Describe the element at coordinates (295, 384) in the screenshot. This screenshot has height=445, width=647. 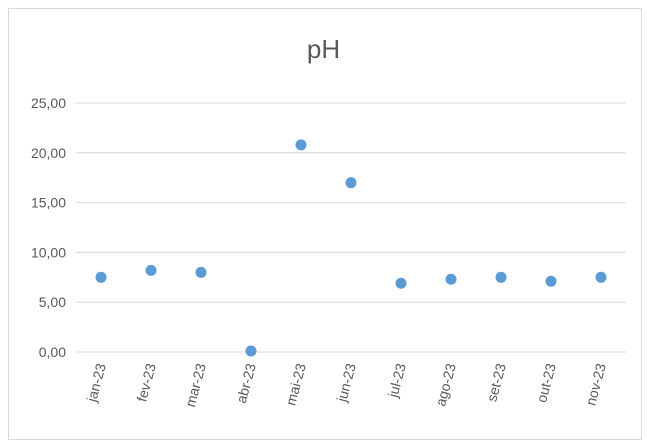
I see `x-tick-label: mai-23` at that location.